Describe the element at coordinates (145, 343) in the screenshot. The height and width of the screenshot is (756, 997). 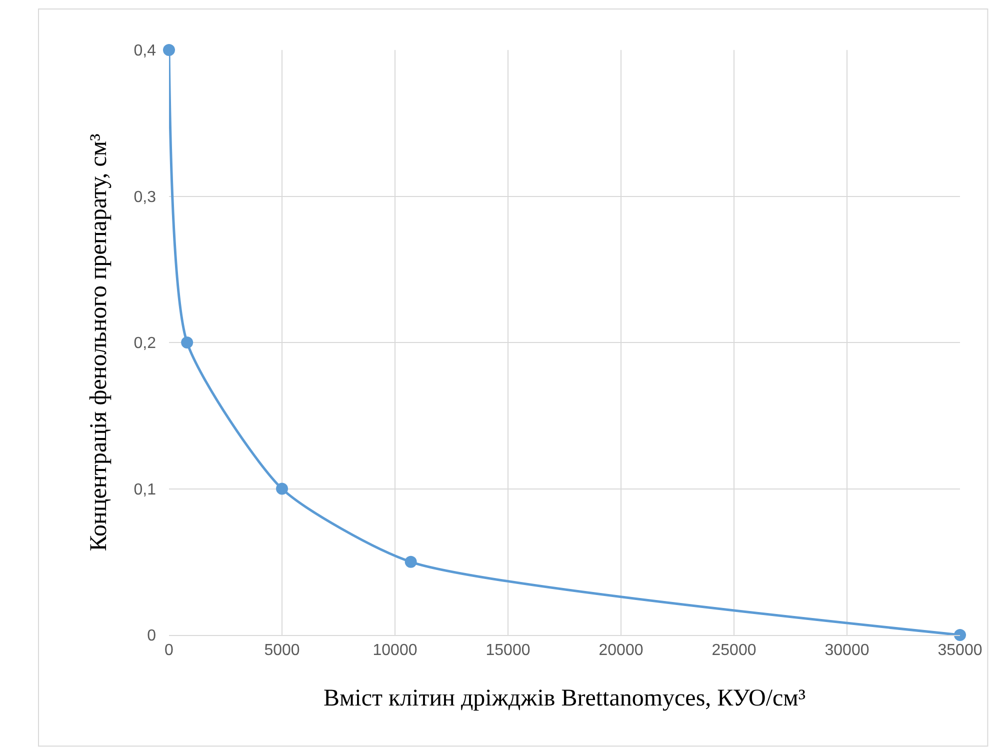
I see `y-tick-label: 0,2` at that location.